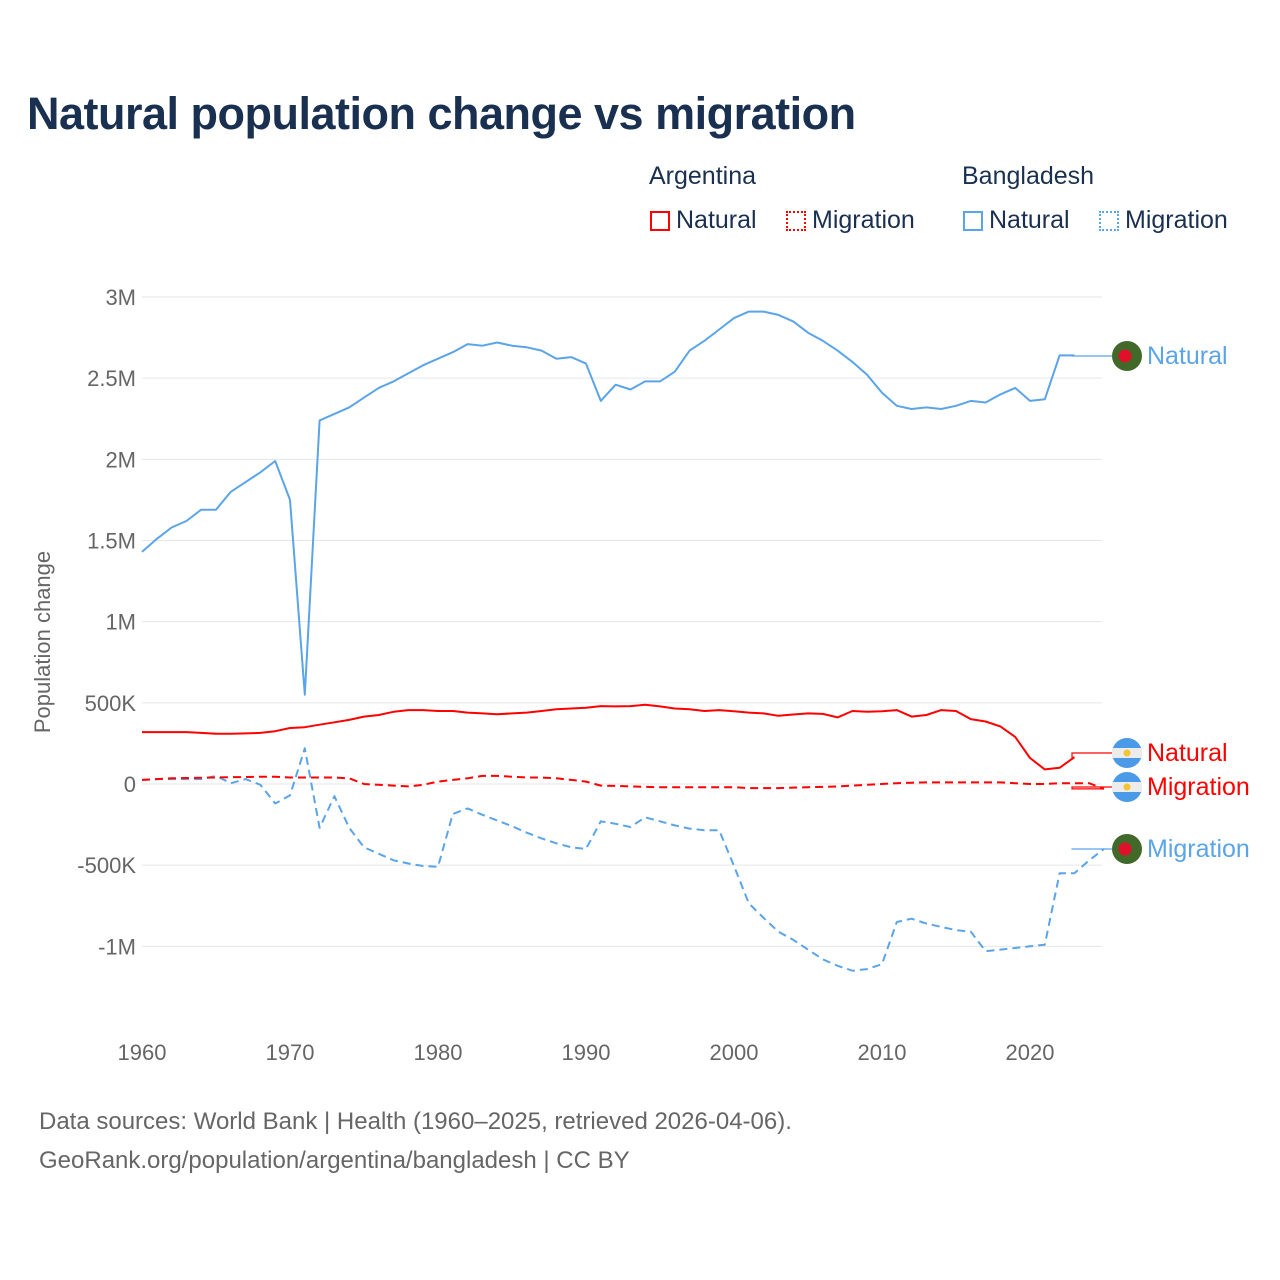 The height and width of the screenshot is (1280, 1280). Describe the element at coordinates (586, 1052) in the screenshot. I see `x-tick-label: 1990` at that location.